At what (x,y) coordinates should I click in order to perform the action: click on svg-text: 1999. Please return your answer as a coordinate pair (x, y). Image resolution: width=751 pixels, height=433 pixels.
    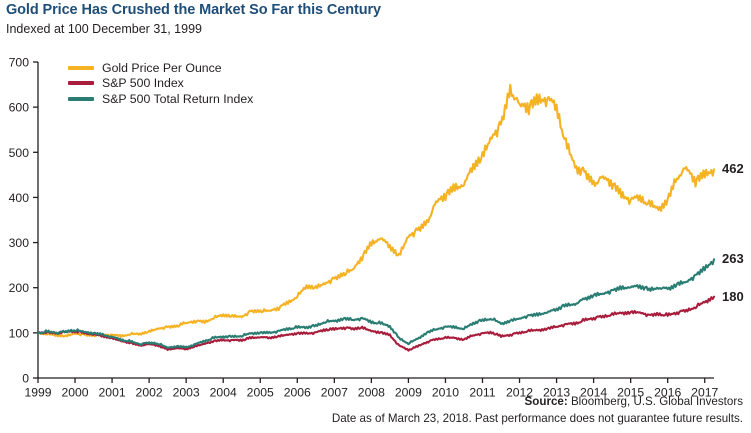
    Looking at the image, I should click on (37, 393).